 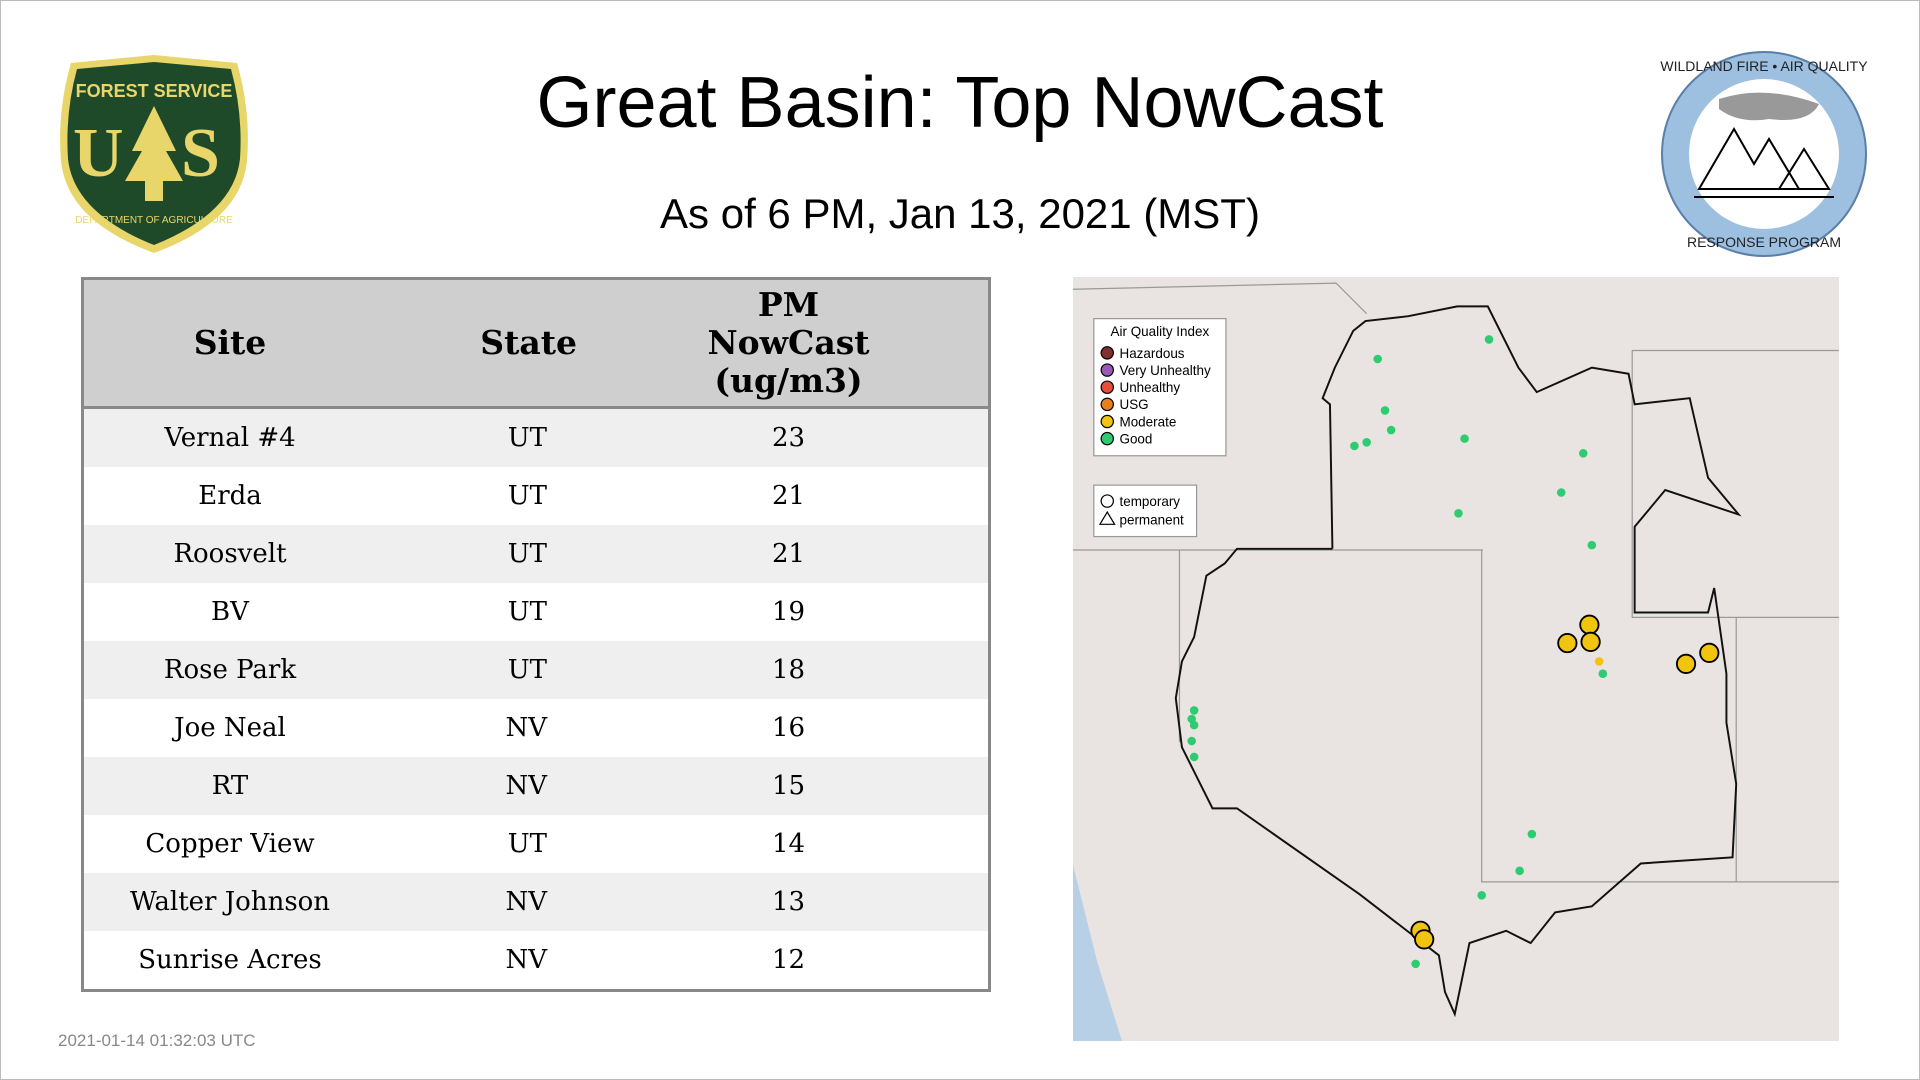 I want to click on table-row: Rose Park UT 18, so click(x=536, y=670).